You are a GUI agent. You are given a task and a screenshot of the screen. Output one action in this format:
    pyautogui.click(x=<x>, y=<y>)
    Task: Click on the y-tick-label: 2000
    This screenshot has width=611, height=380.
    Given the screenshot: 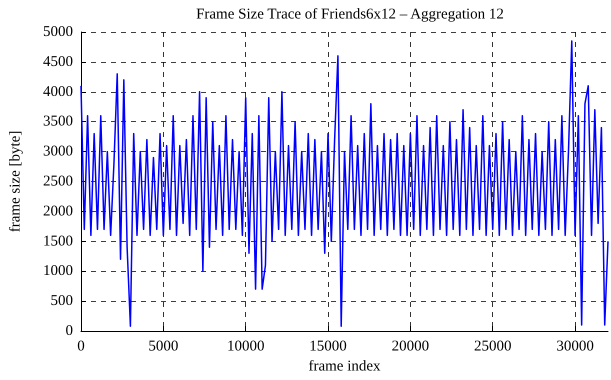 What is the action you would take?
    pyautogui.click(x=58, y=211)
    